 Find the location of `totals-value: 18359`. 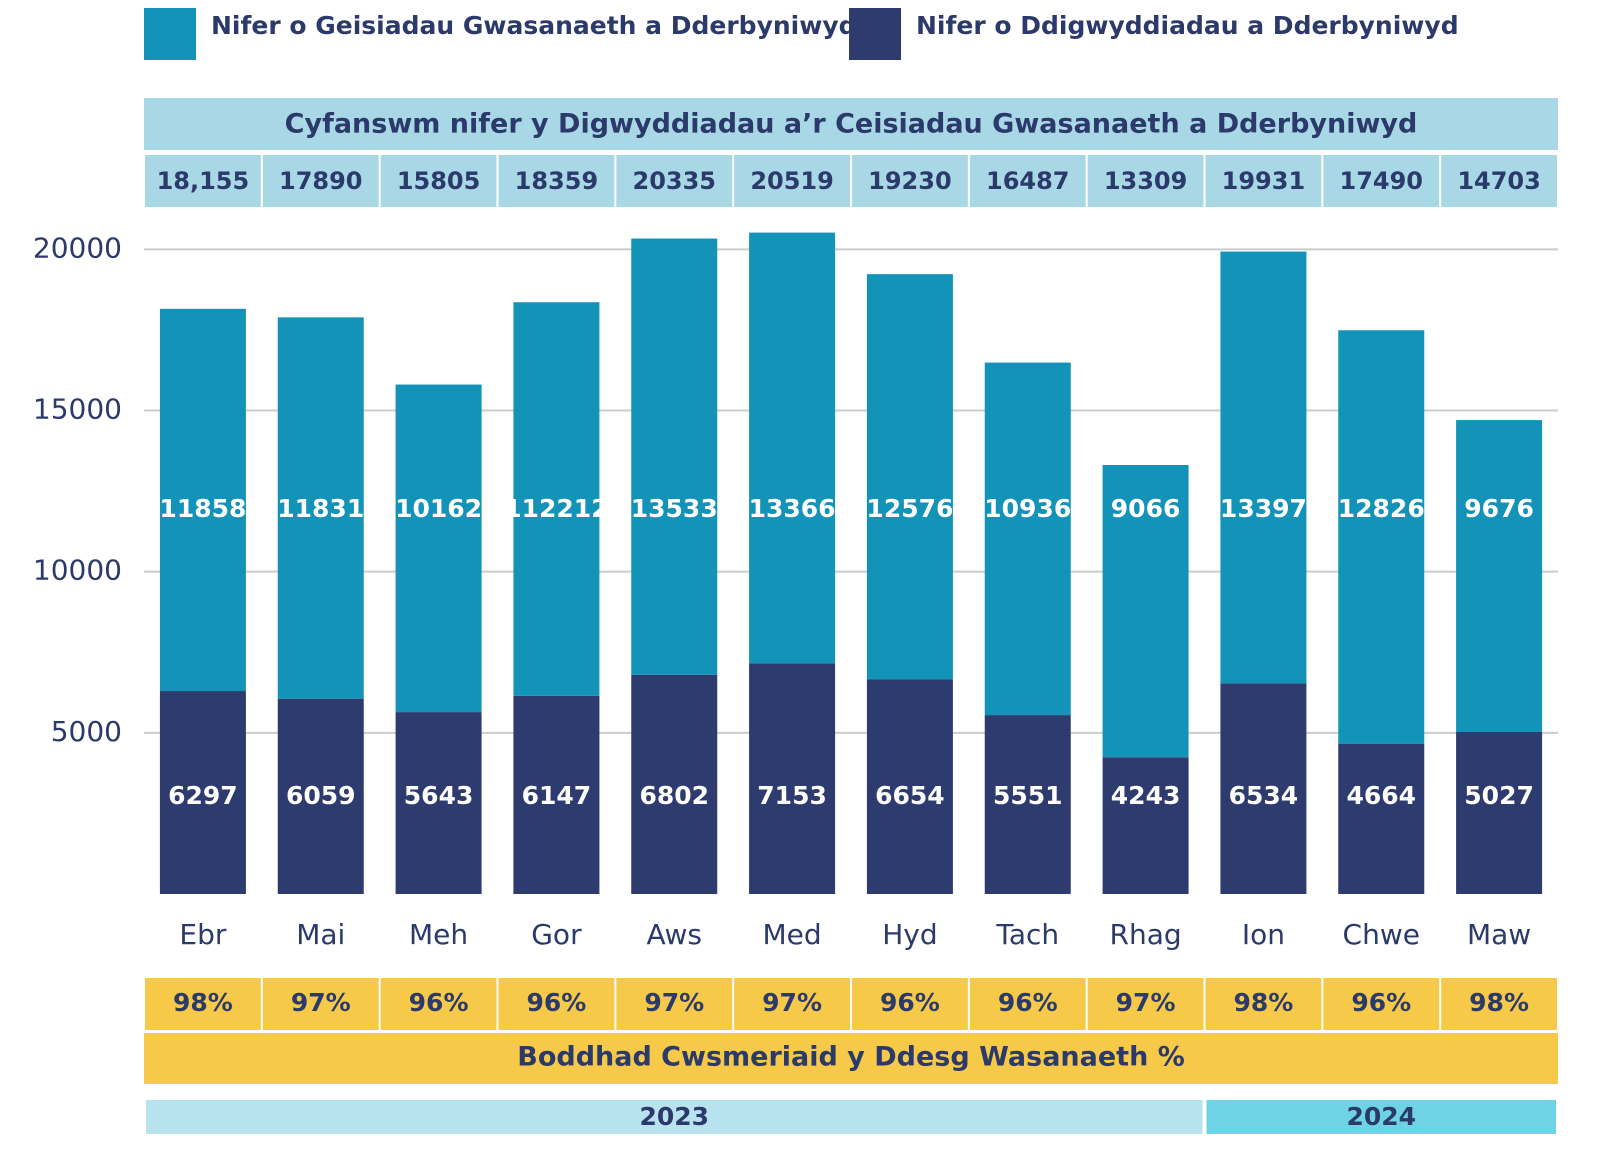

totals-value: 18359 is located at coordinates (557, 181).